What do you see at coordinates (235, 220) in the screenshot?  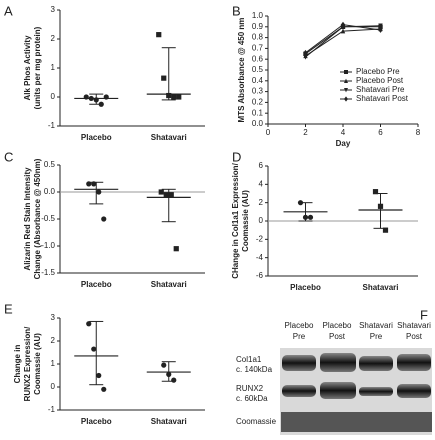 I see `y-axis-label: CHange in Col1a1 Expression/` at bounding box center [235, 220].